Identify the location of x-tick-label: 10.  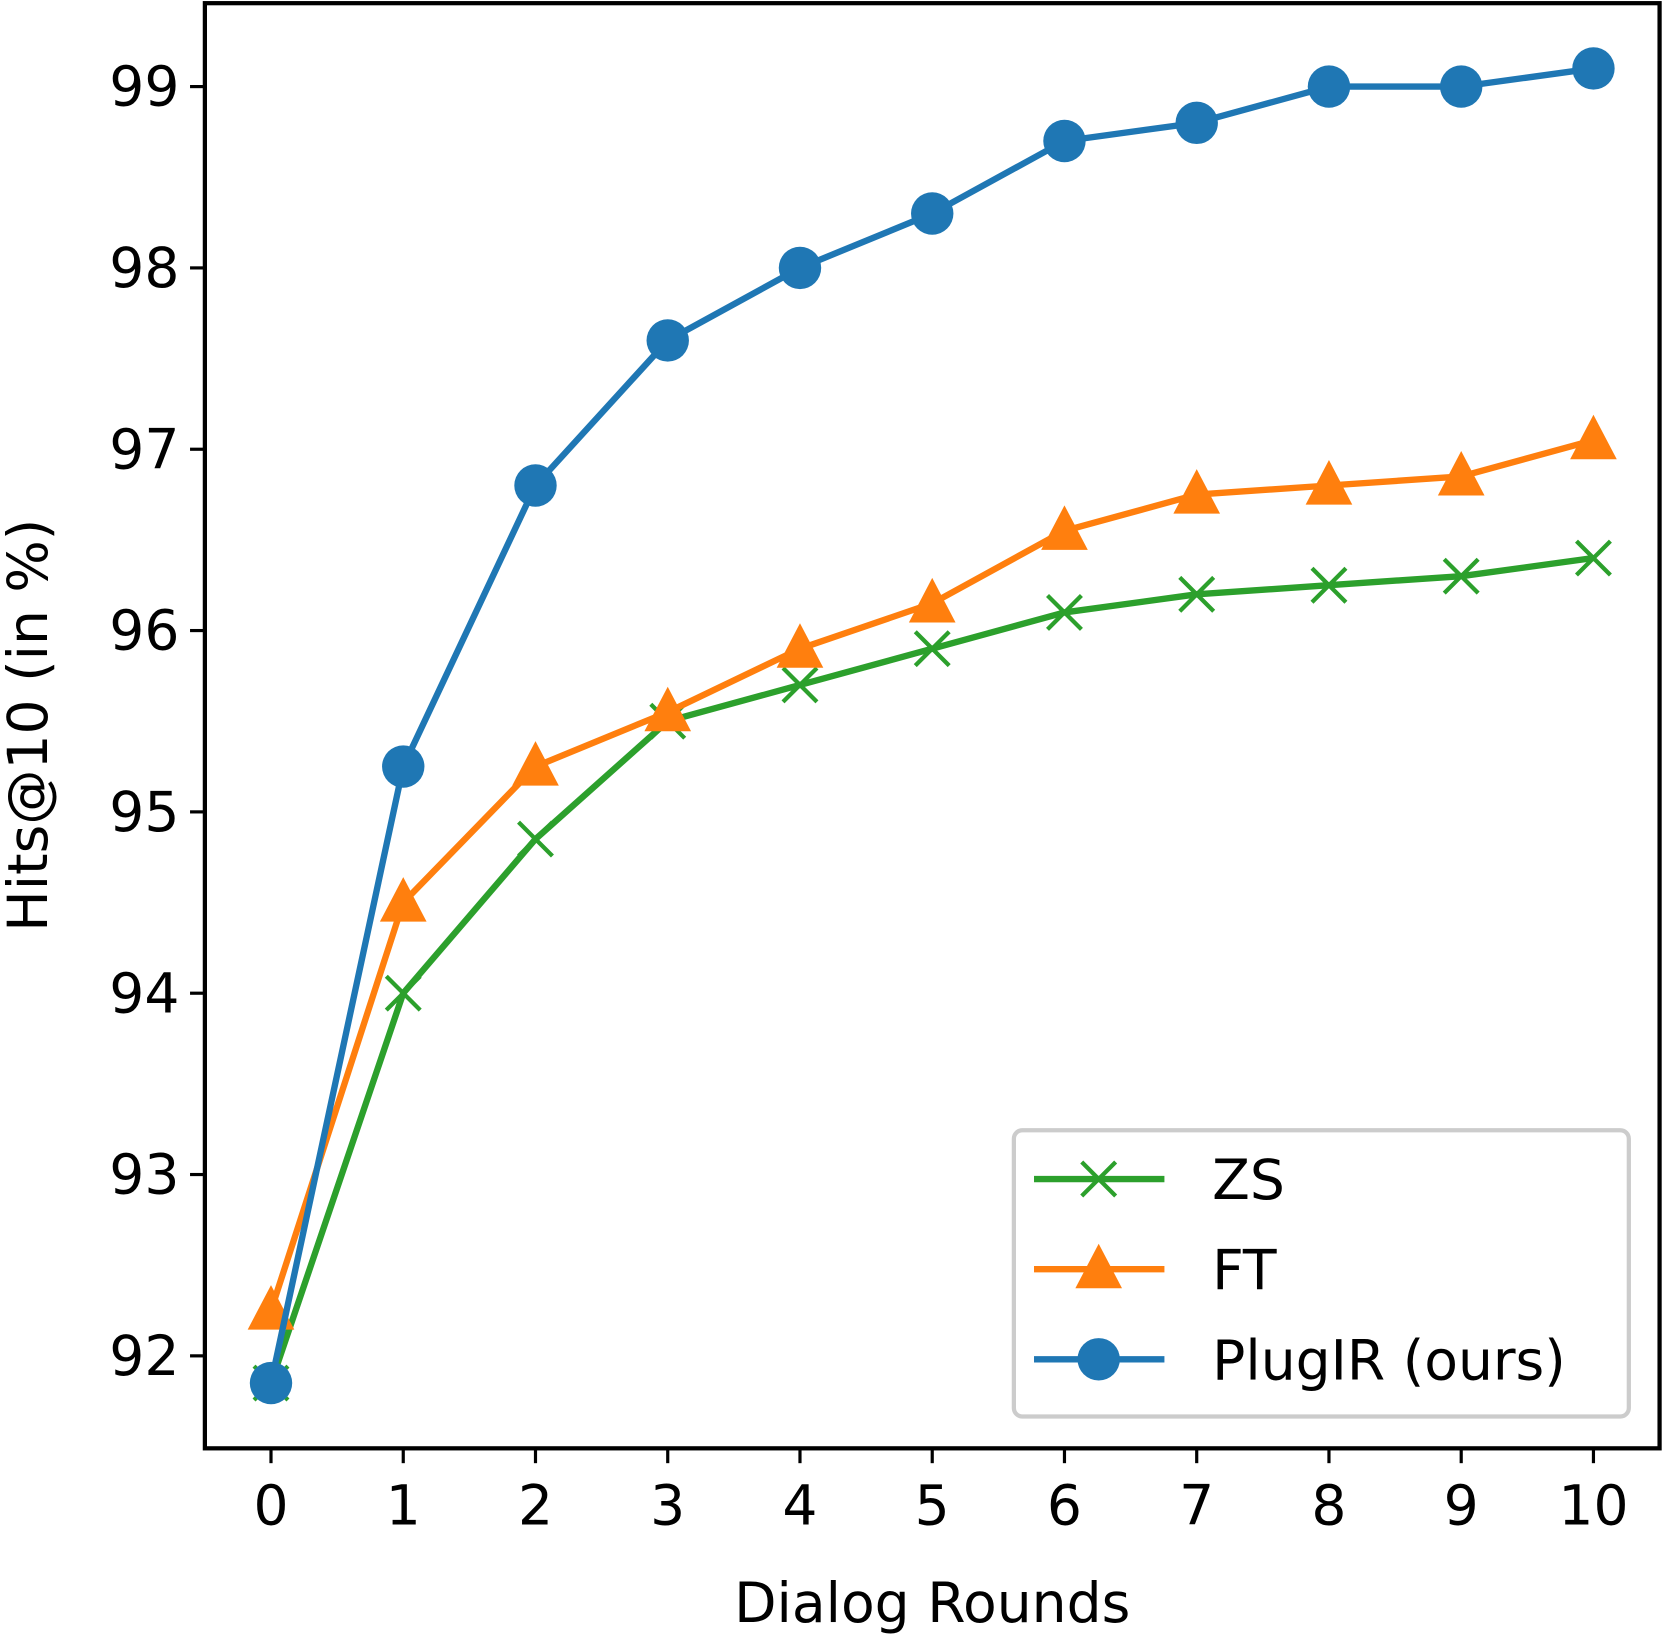
(1593, 1507).